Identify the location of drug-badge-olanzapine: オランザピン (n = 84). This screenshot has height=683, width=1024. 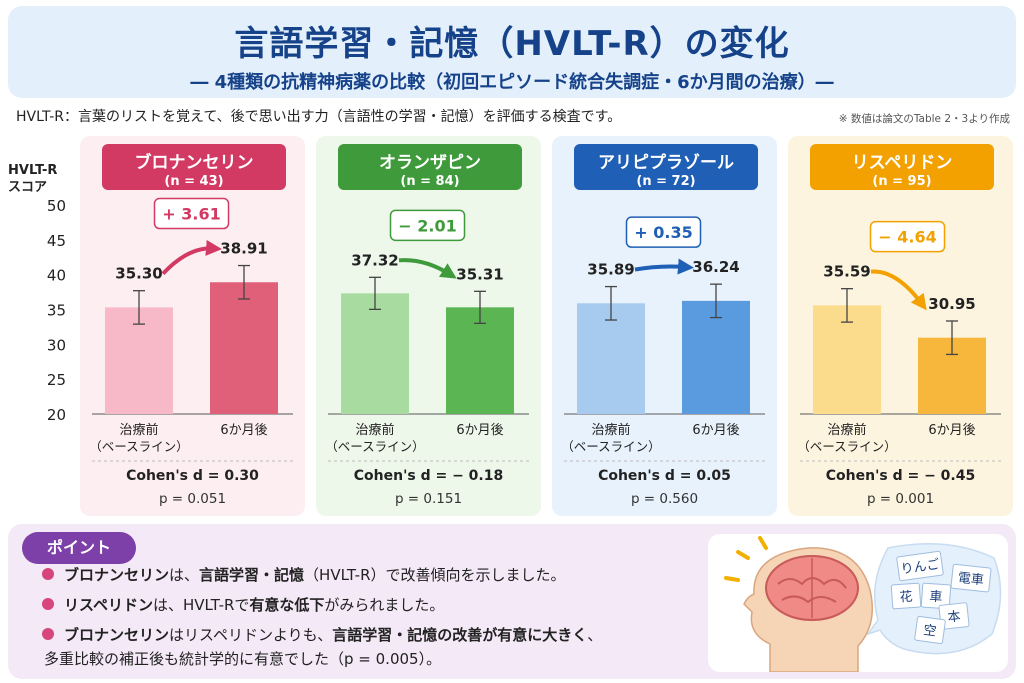
(430, 167).